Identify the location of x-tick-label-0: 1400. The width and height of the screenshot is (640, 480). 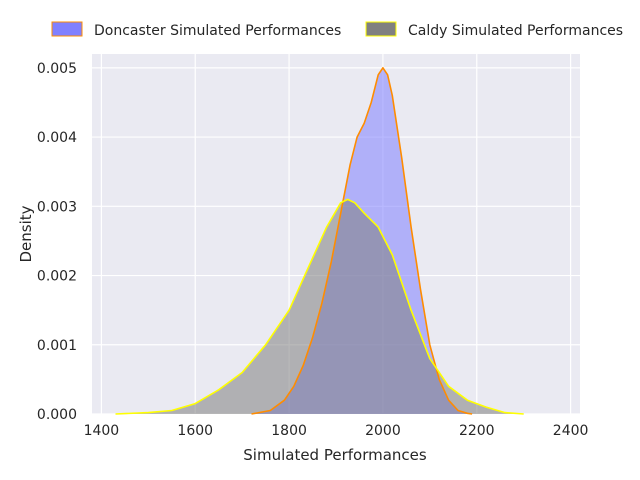
(102, 431).